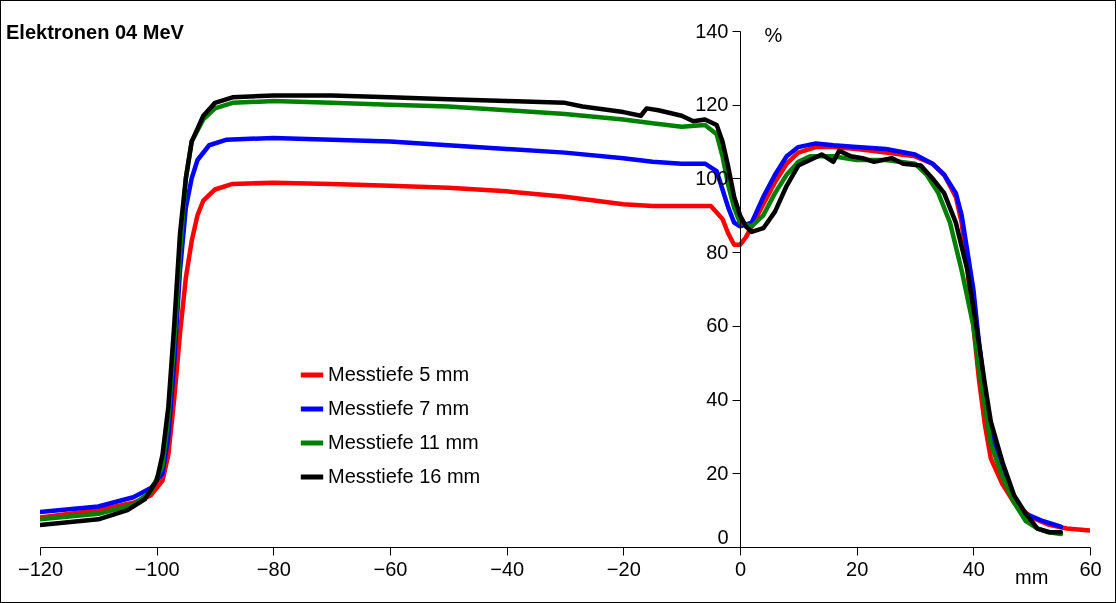  Describe the element at coordinates (712, 104) in the screenshot. I see `y-tick-label: 120` at that location.